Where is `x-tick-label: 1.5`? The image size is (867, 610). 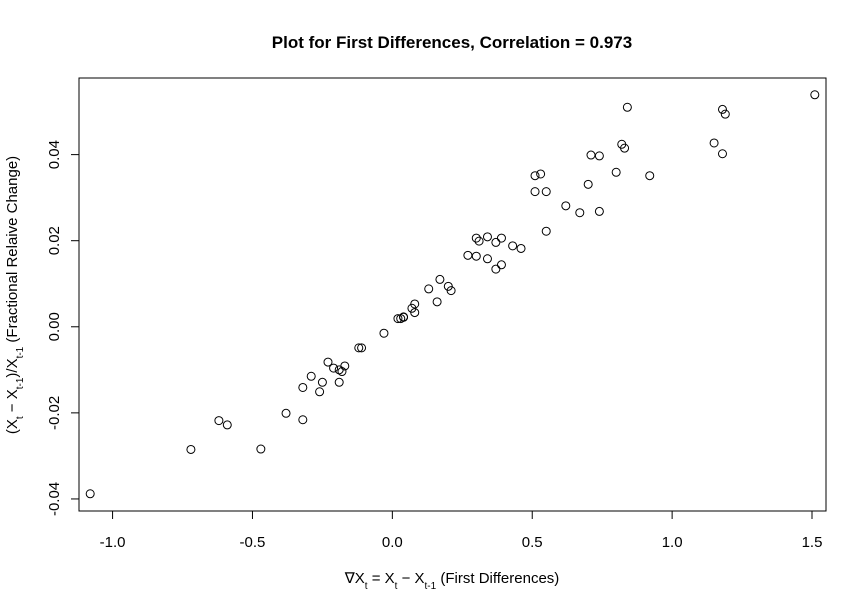 x-tick-label: 1.5 is located at coordinates (812, 542).